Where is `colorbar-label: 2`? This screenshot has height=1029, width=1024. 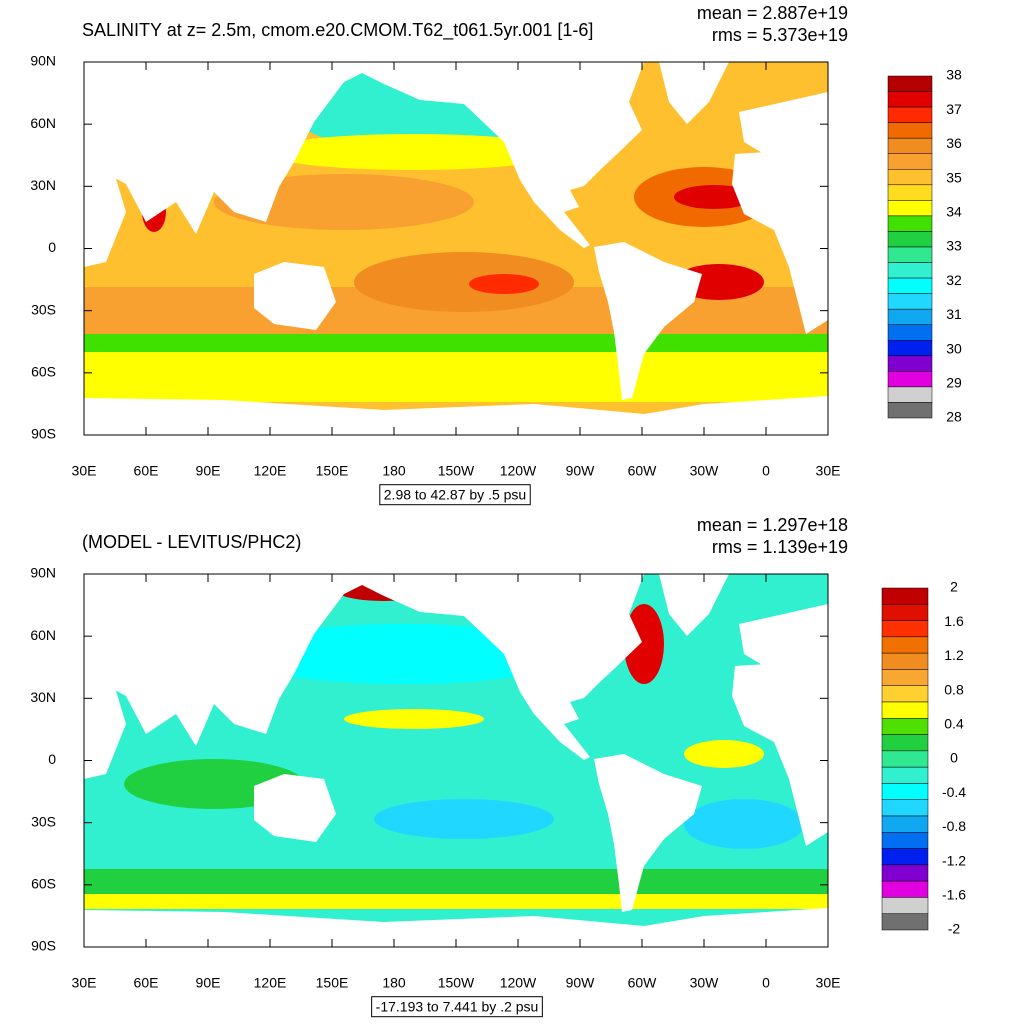
colorbar-label: 2 is located at coordinates (954, 587).